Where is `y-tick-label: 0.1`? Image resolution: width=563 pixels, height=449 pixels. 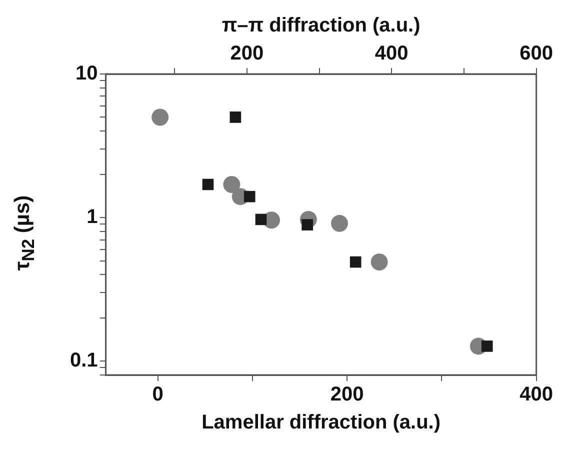 y-tick-label: 0.1 is located at coordinates (84, 361).